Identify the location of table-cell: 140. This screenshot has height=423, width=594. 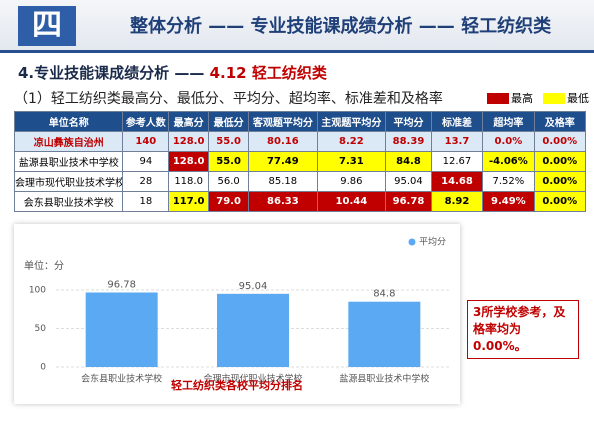
(146, 141).